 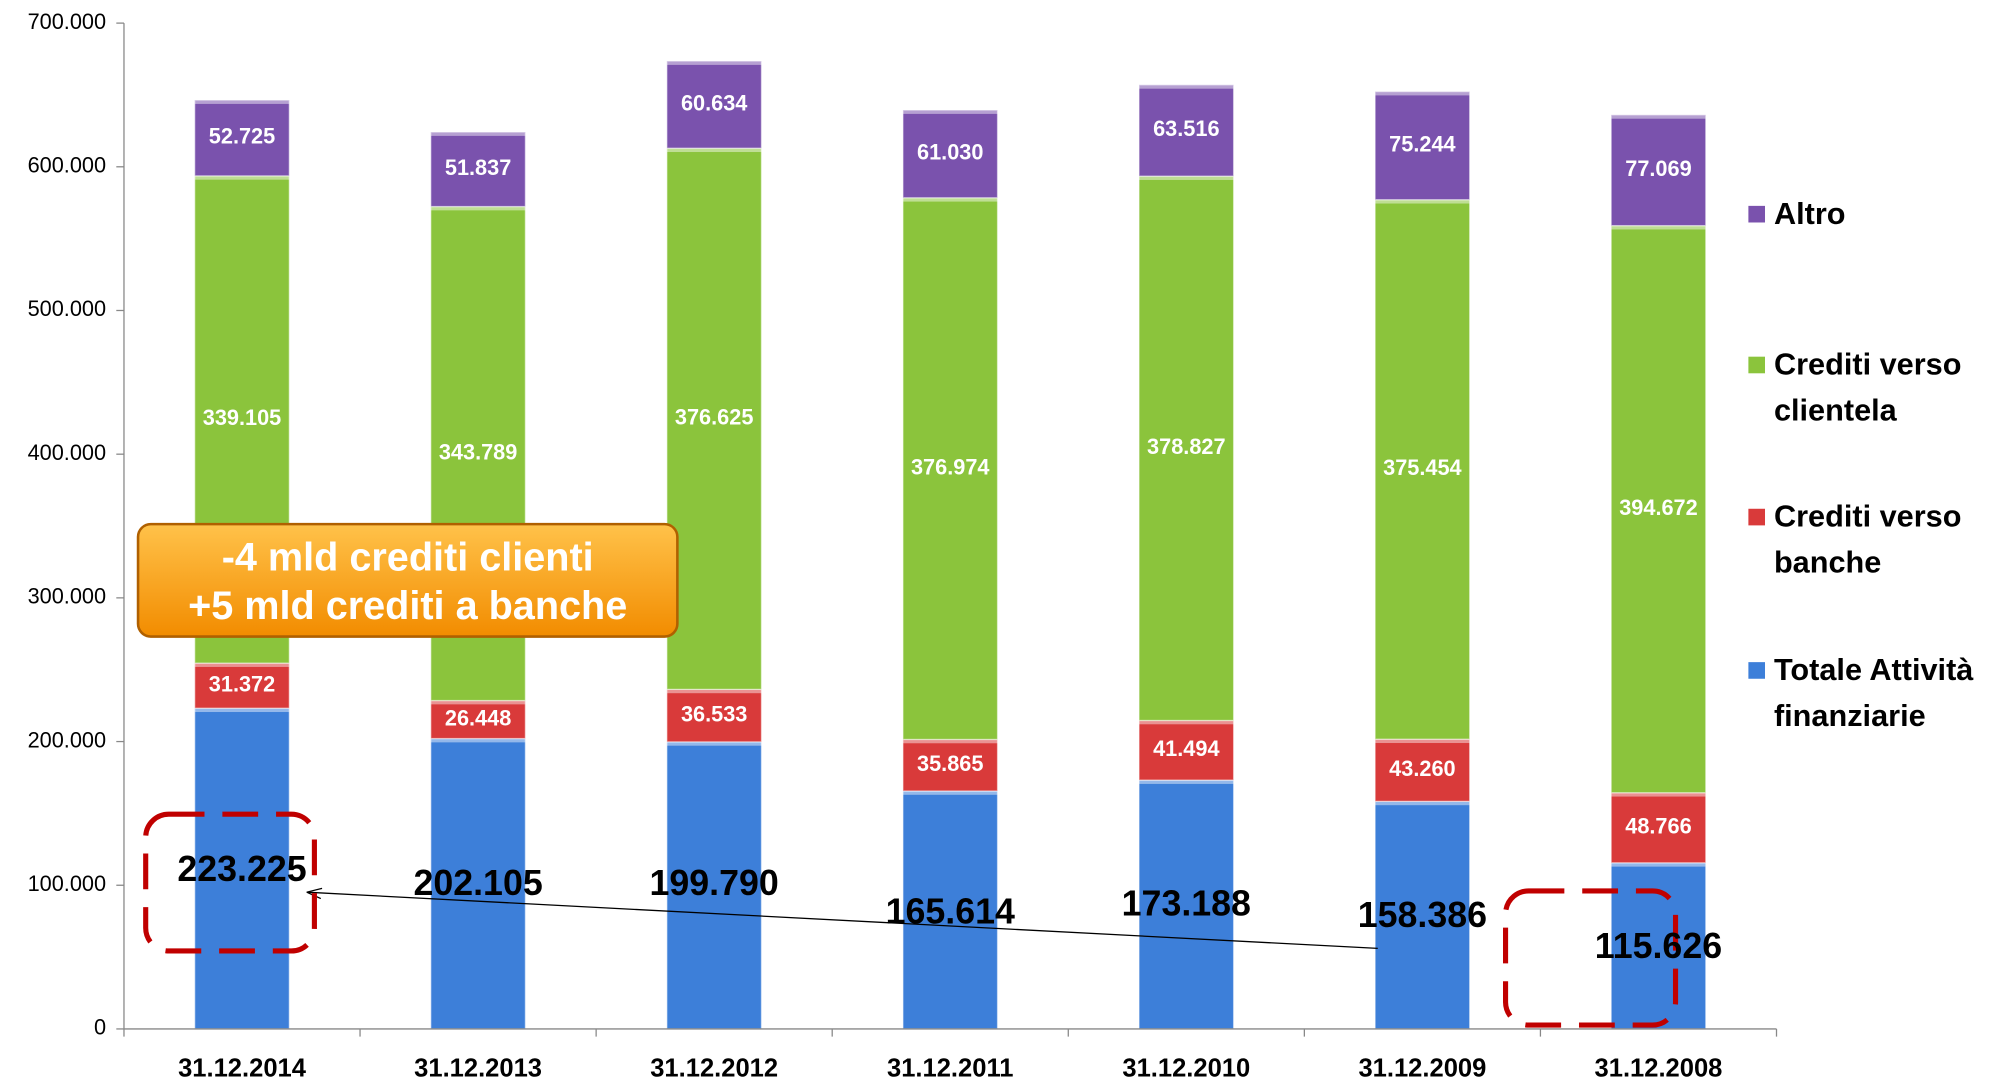 What do you see at coordinates (1873, 693) in the screenshot?
I see `legend-item: Totale Attività finanziarie` at bounding box center [1873, 693].